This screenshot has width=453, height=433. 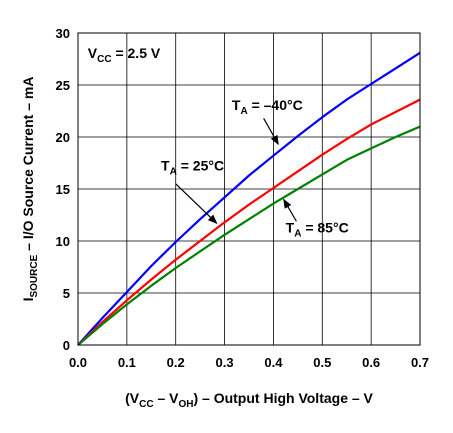 What do you see at coordinates (249, 400) in the screenshot?
I see `x-axis-label: (VCC – VOH) – Output High Voltage – V` at bounding box center [249, 400].